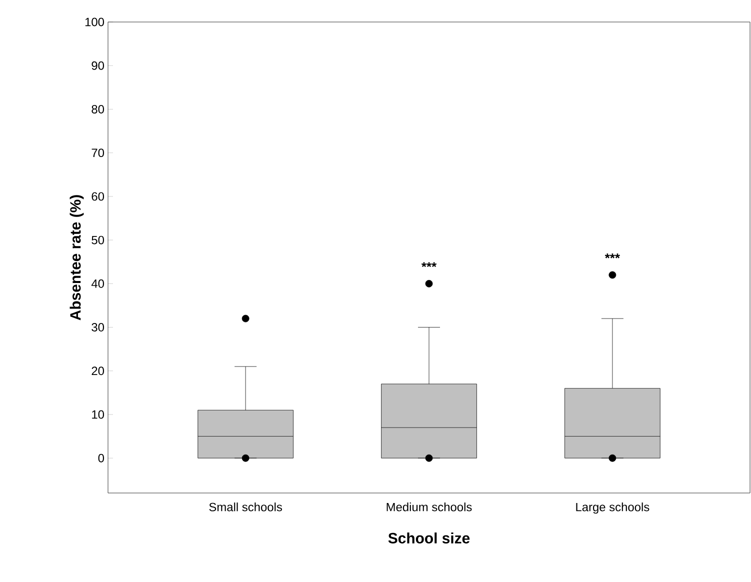 This screenshot has width=751, height=582. Describe the element at coordinates (245, 507) in the screenshot. I see `x-tick-label: Small schools` at that location.